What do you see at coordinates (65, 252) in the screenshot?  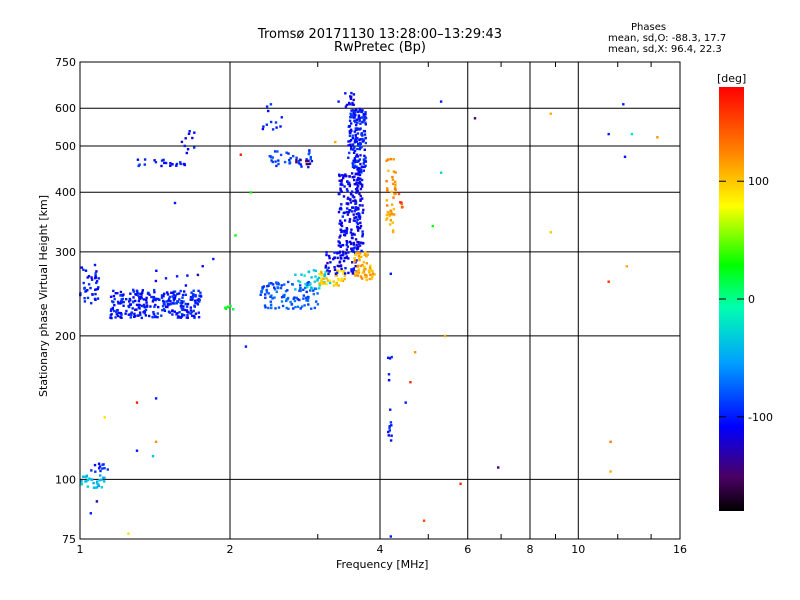 I see `y-tick-label: 300` at bounding box center [65, 252].